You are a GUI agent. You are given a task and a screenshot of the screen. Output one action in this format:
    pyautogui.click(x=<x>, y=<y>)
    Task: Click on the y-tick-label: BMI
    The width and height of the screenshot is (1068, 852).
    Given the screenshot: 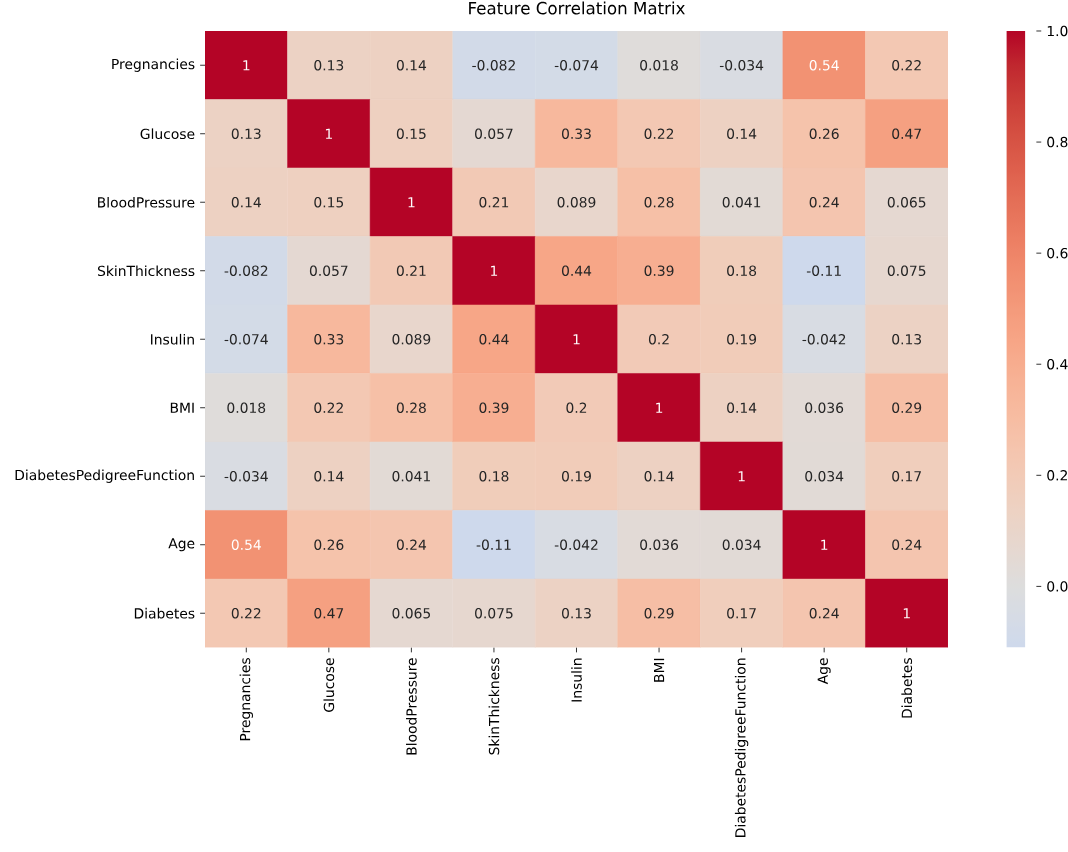 What is the action you would take?
    pyautogui.click(x=182, y=407)
    